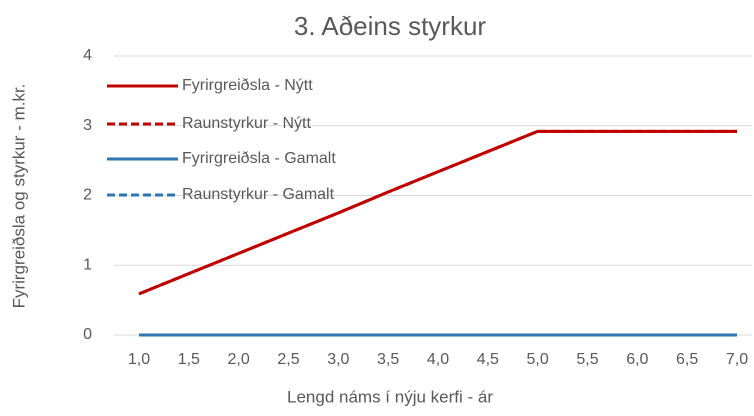 Image resolution: width=754 pixels, height=416 pixels. I want to click on y-tick-label: 1, so click(87, 264).